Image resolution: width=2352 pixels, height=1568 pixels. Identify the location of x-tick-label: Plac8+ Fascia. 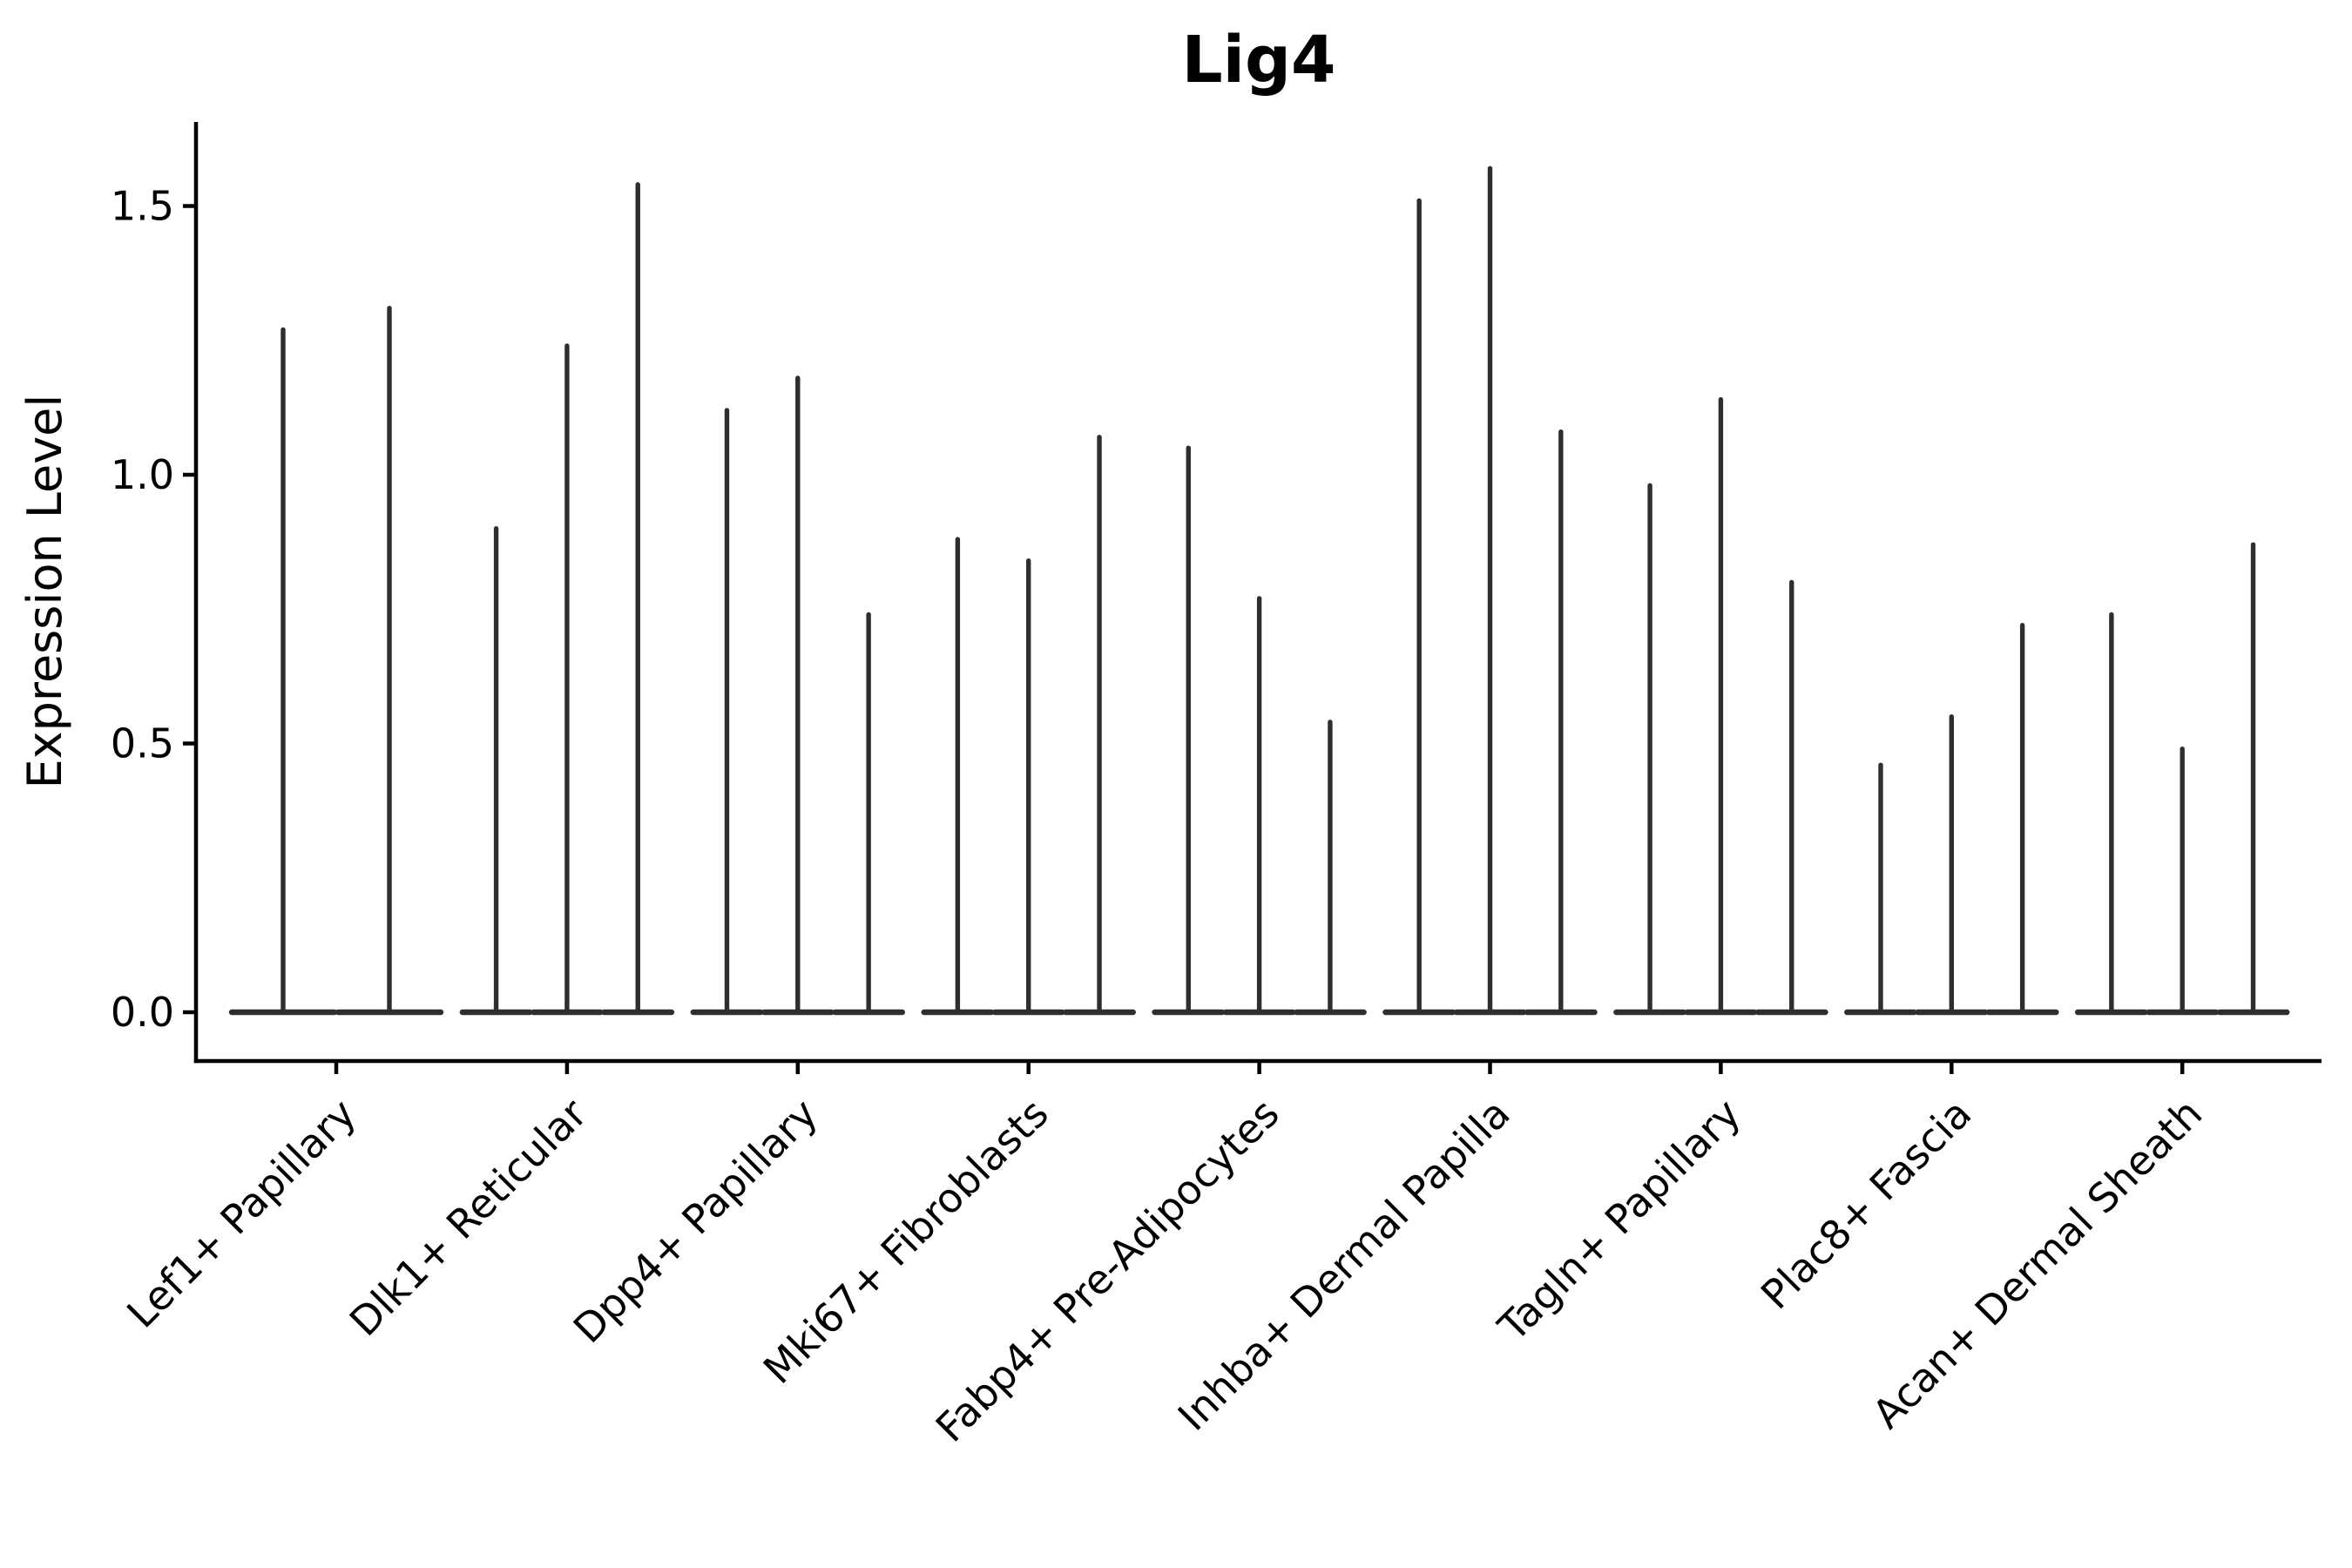
(1866, 1204).